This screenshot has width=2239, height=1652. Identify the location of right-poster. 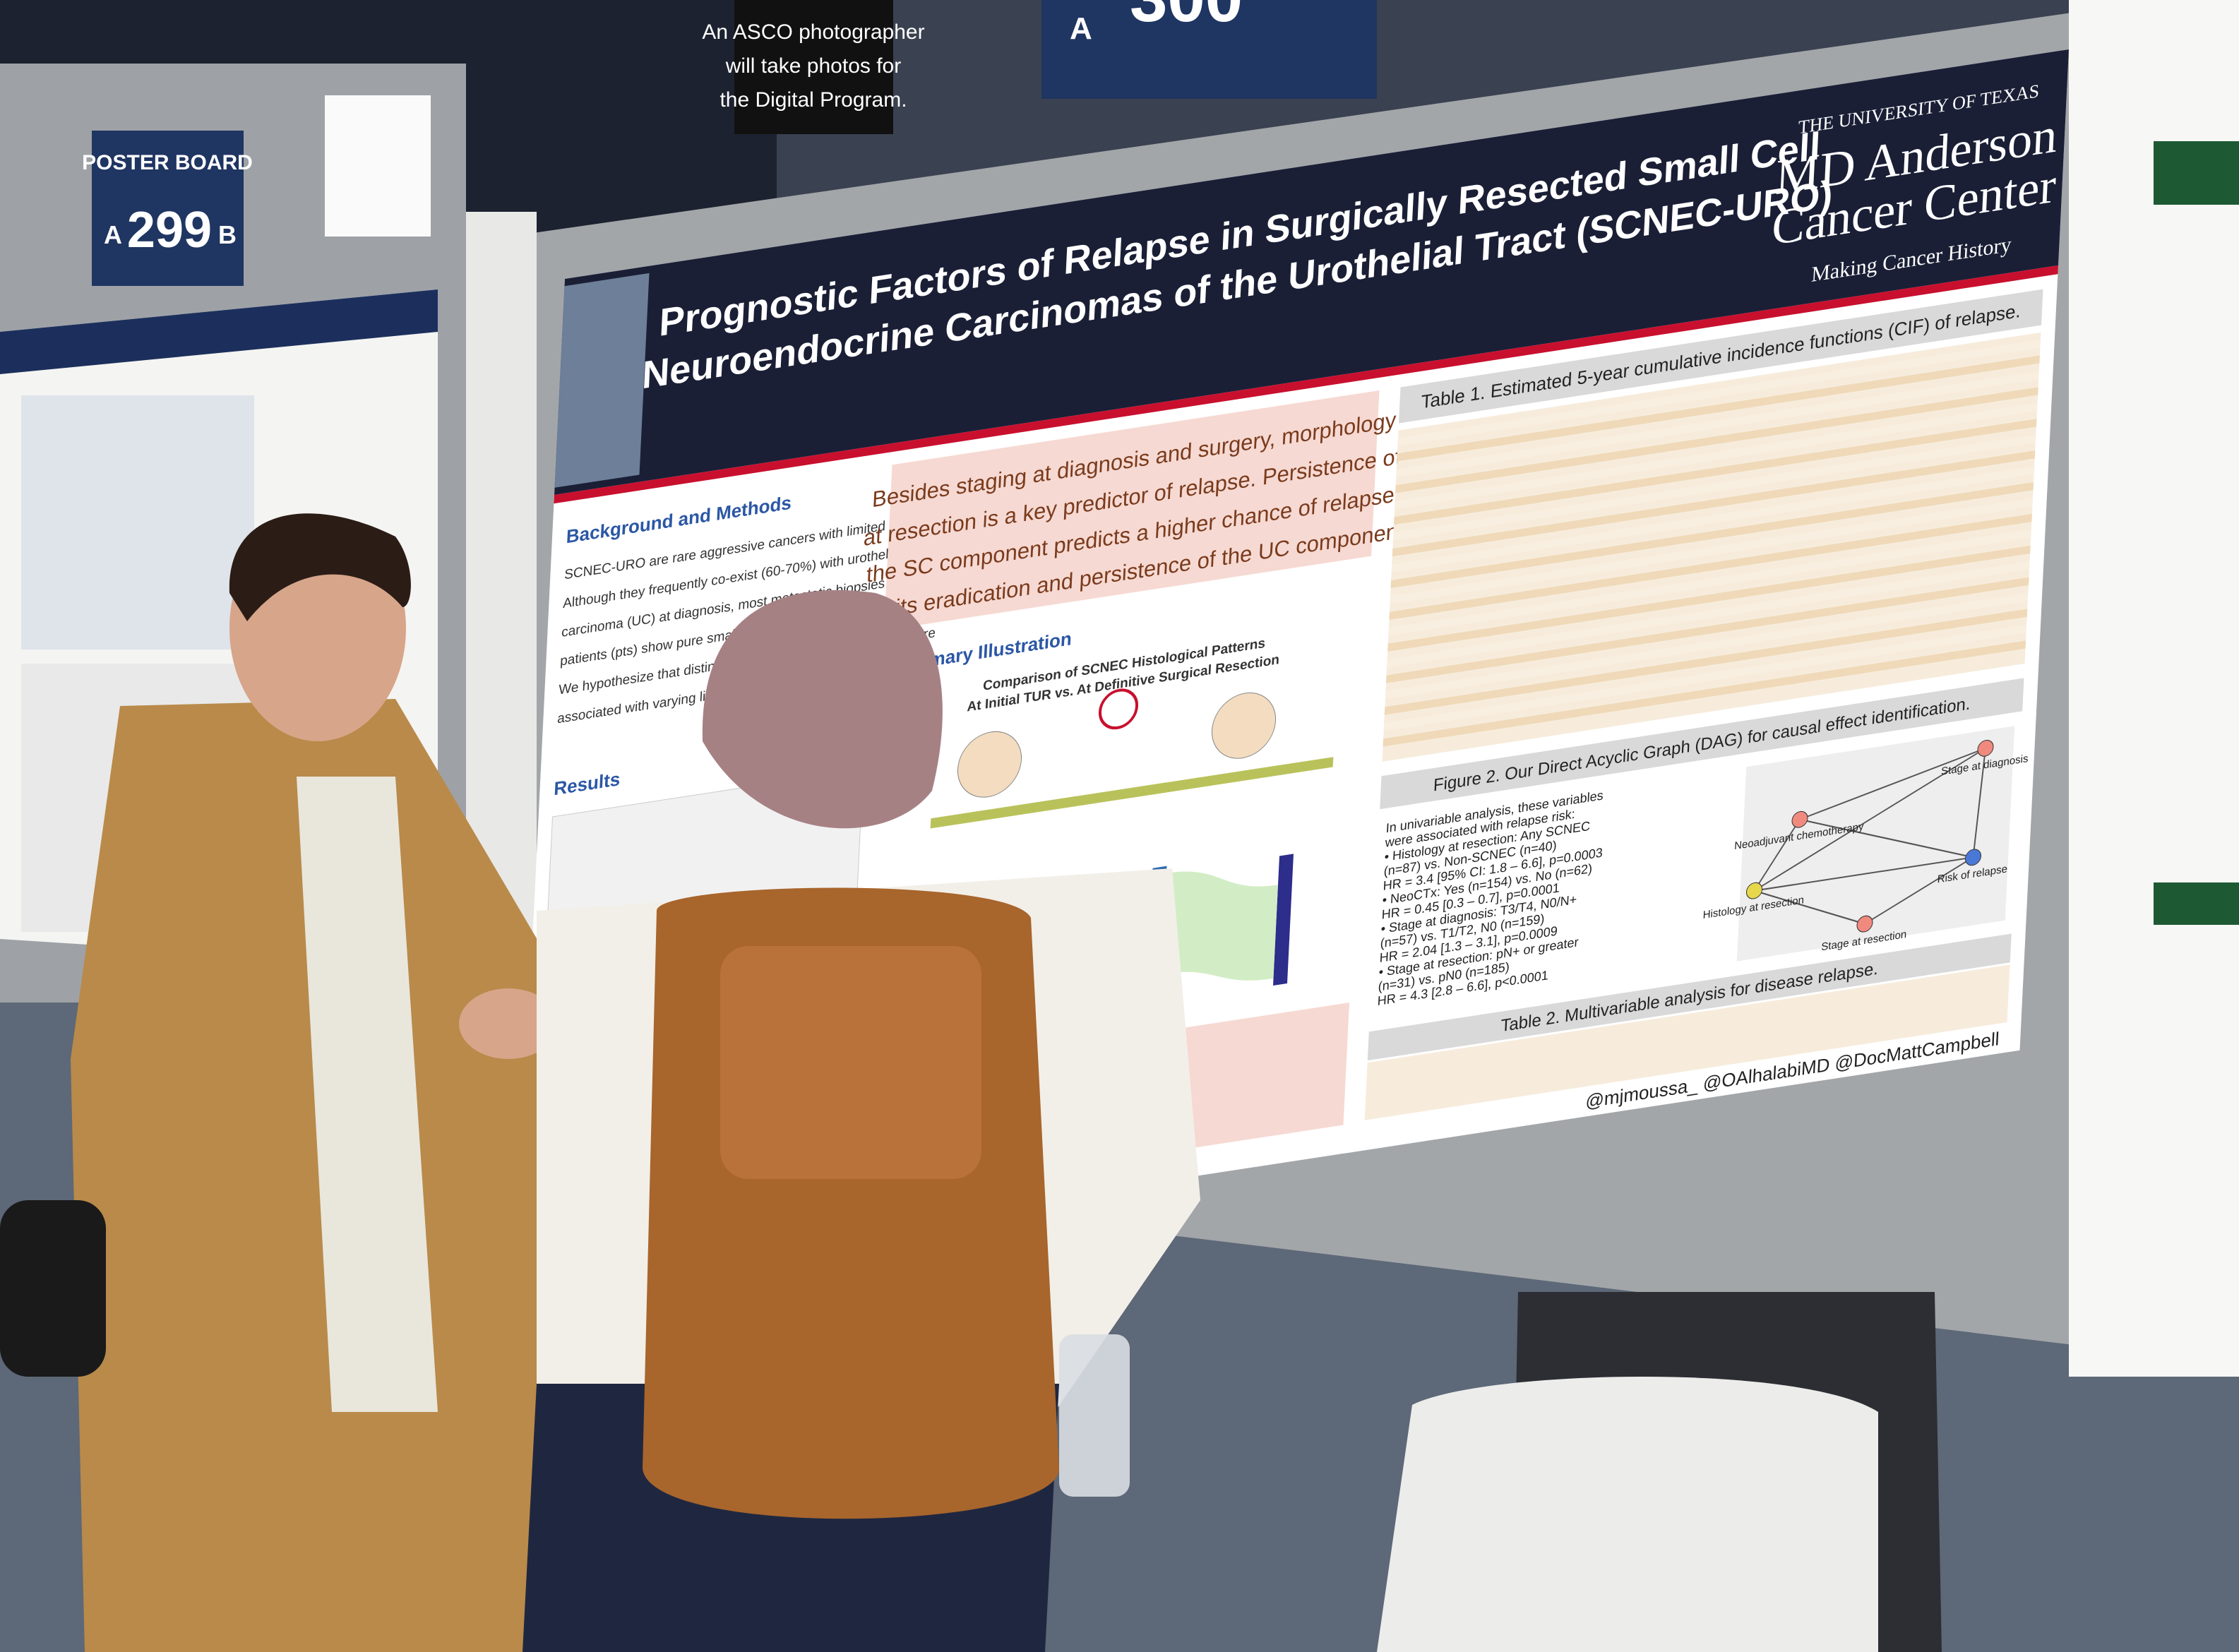
(2154, 688).